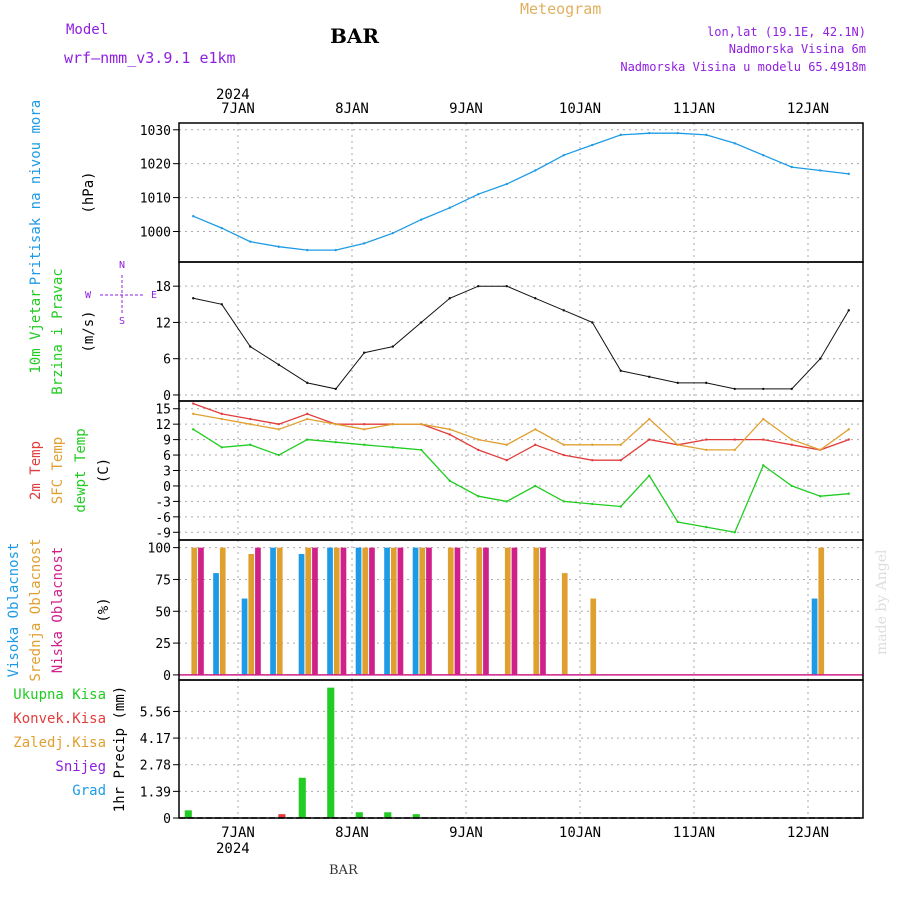 The image size is (900, 900). Describe the element at coordinates (14, 610) in the screenshot. I see `y-axis-label: Visoka Oblacnost` at that location.